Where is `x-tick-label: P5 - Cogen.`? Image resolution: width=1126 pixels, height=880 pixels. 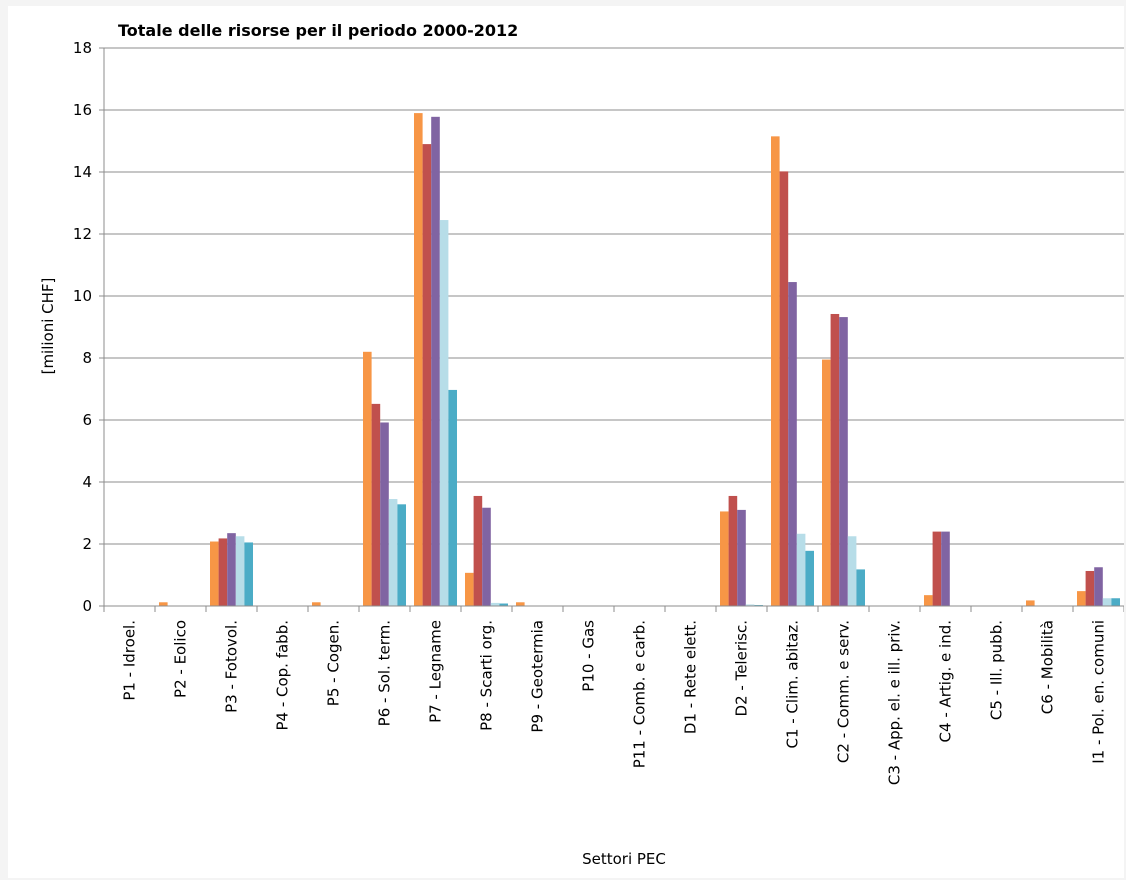 x-tick-label: P5 - Cogen. is located at coordinates (334, 663).